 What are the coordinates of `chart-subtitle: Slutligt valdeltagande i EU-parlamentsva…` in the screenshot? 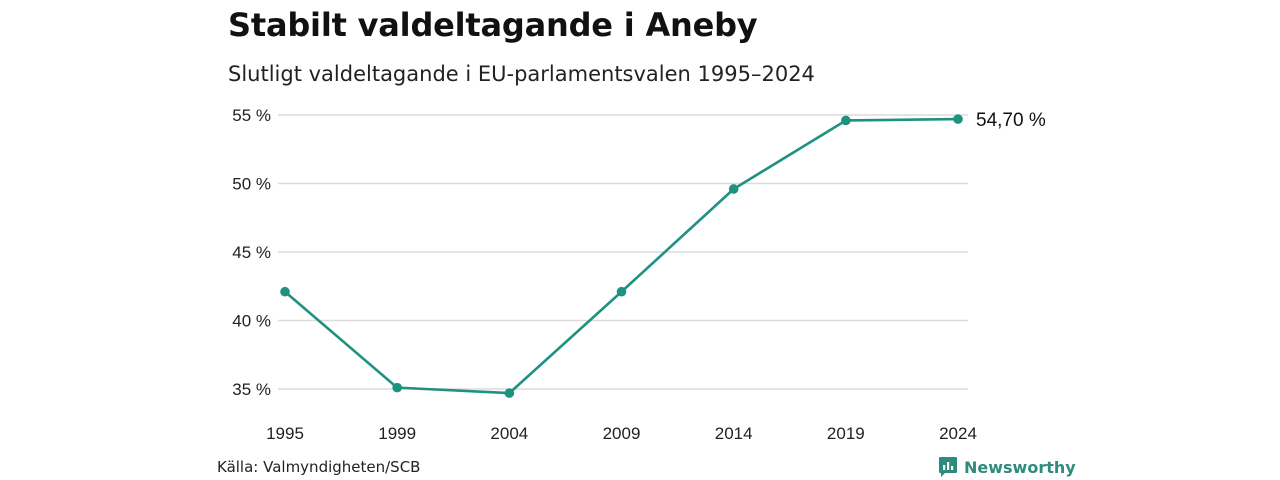 It's located at (521, 74).